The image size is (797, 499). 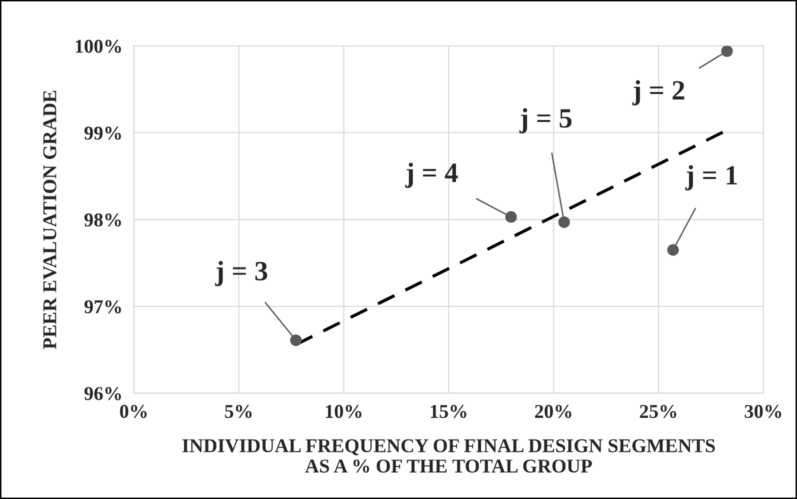 What do you see at coordinates (238, 411) in the screenshot?
I see `x-tick-label: 5%` at bounding box center [238, 411].